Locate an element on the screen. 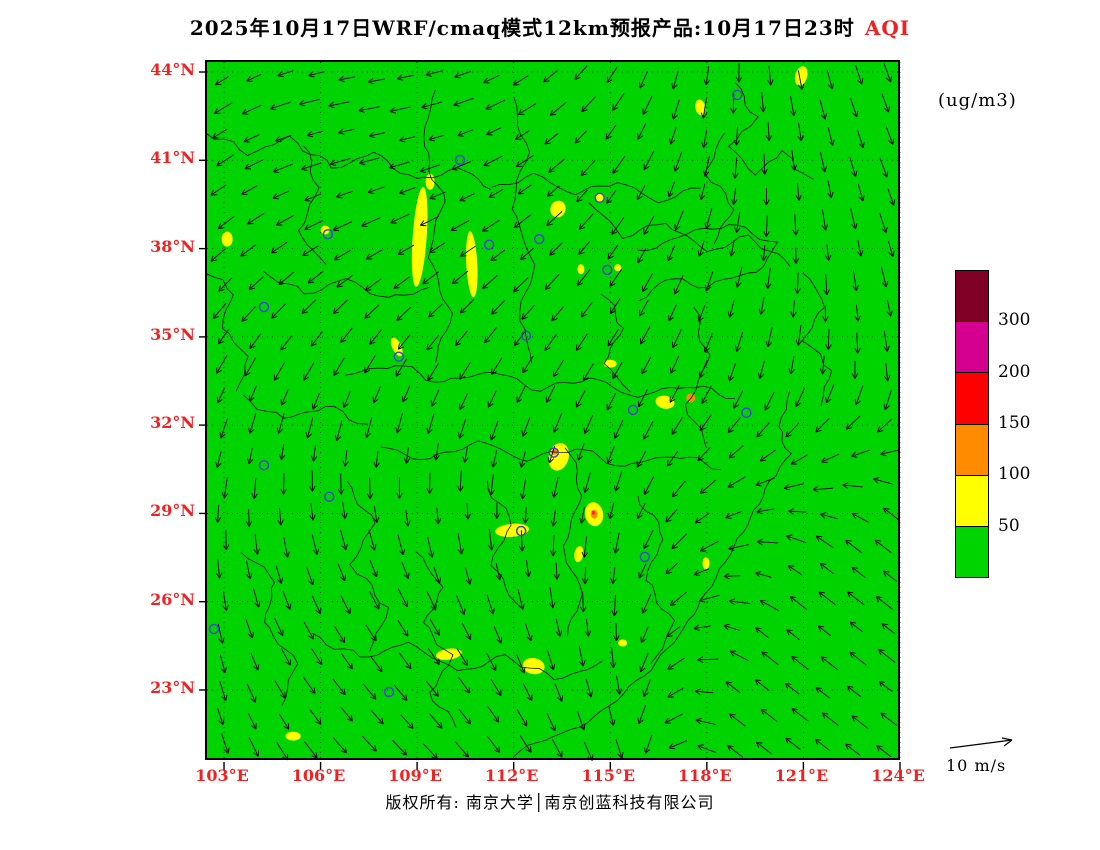  colorbar-segment is located at coordinates (972, 347).